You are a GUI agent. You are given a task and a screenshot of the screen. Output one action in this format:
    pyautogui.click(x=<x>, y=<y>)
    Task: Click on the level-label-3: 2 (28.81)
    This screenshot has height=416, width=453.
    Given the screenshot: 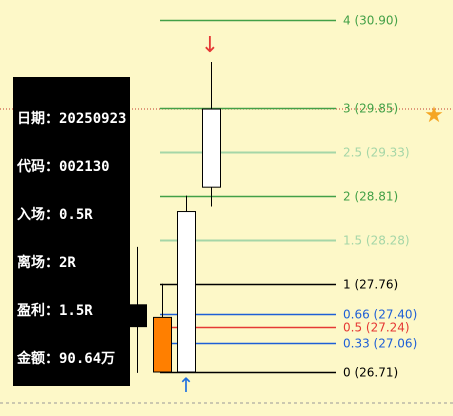 What is the action you would take?
    pyautogui.click(x=370, y=197)
    